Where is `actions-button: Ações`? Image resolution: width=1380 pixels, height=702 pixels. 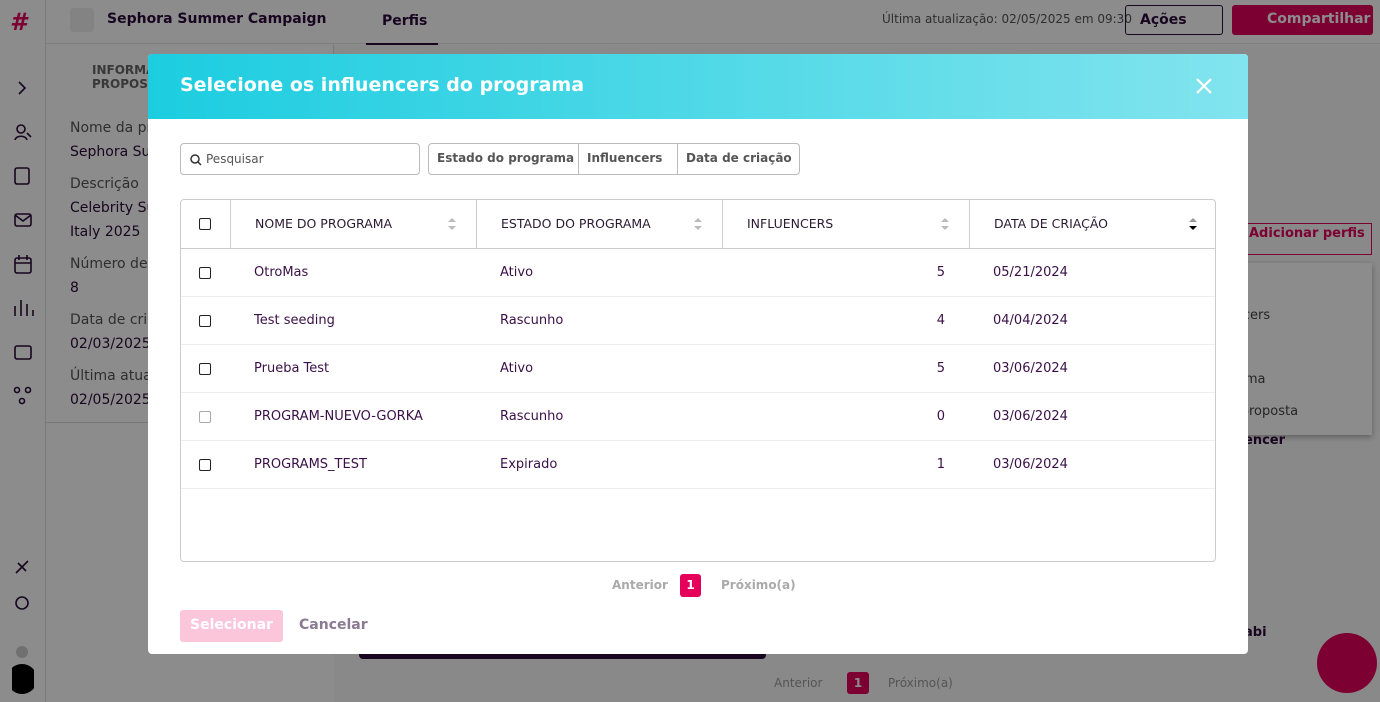
actions-button: Ações is located at coordinates (1174, 20).